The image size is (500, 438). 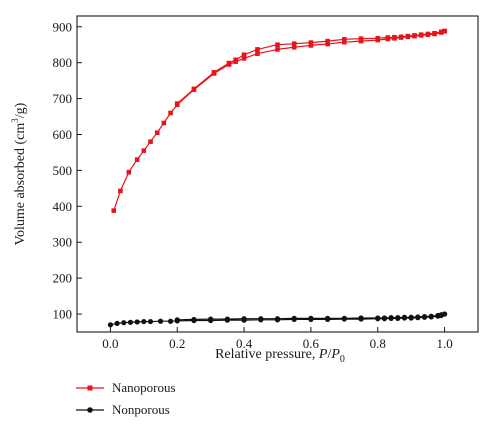 What do you see at coordinates (110, 343) in the screenshot?
I see `x-tick-label: 0.0` at bounding box center [110, 343].